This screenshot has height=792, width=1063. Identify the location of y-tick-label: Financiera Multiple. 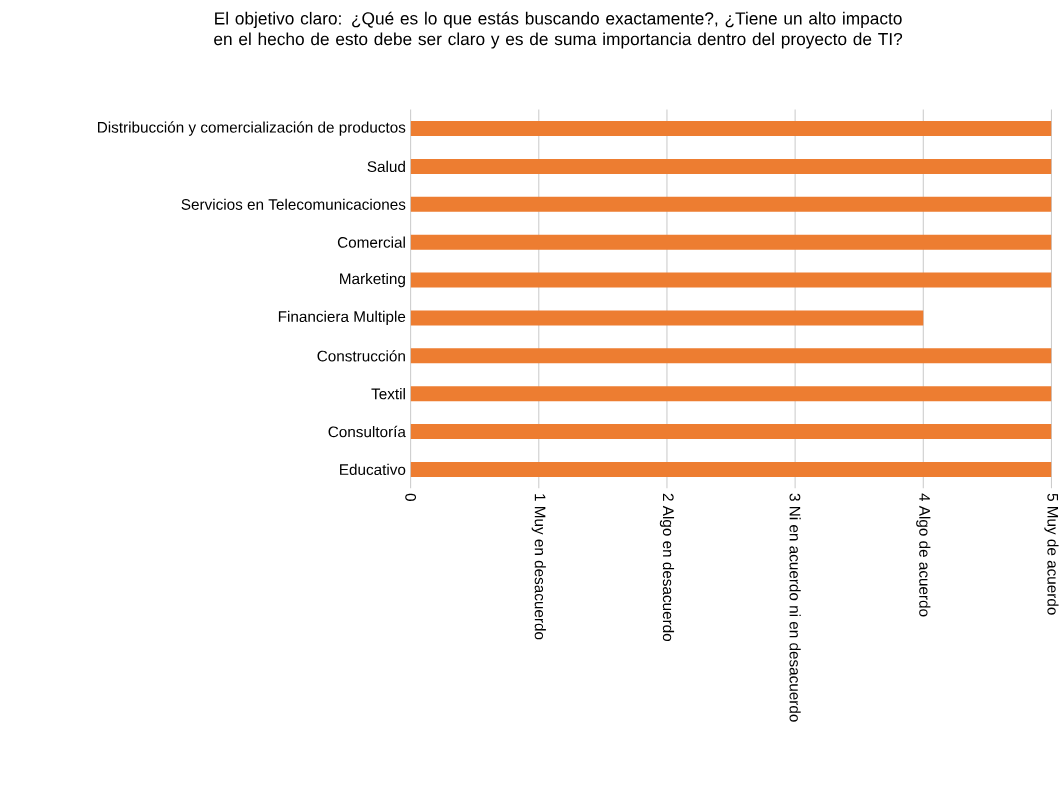
(342, 317).